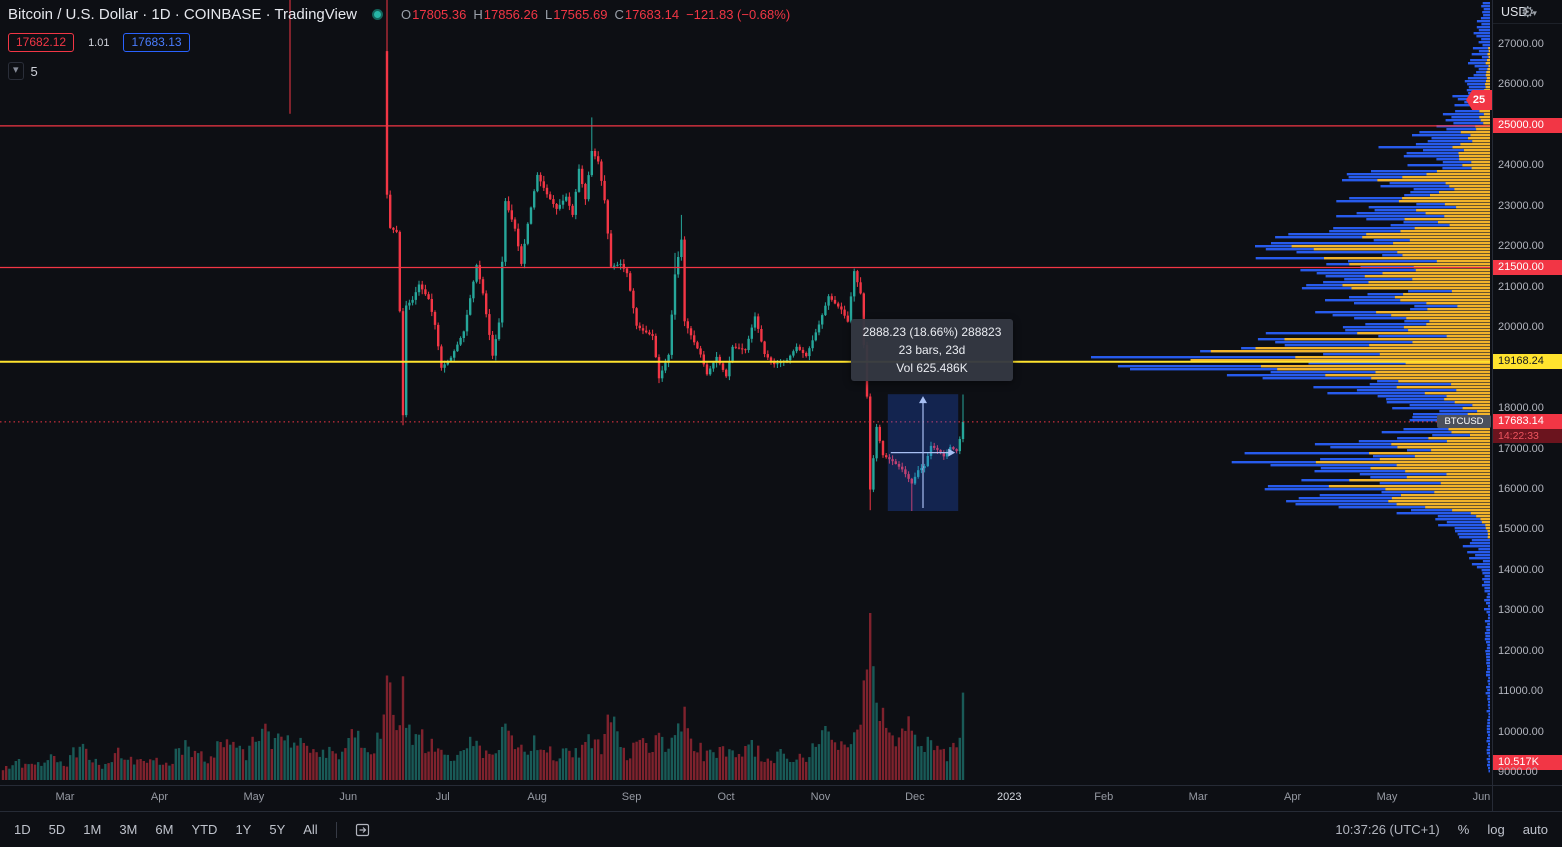  Describe the element at coordinates (156, 42) in the screenshot. I see `buy-price-button: 17683.13` at that location.